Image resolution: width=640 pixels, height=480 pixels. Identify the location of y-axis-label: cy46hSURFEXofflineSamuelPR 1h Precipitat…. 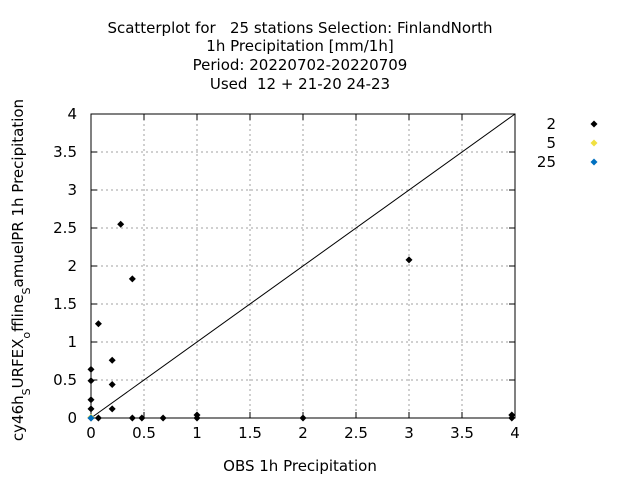
(21, 270).